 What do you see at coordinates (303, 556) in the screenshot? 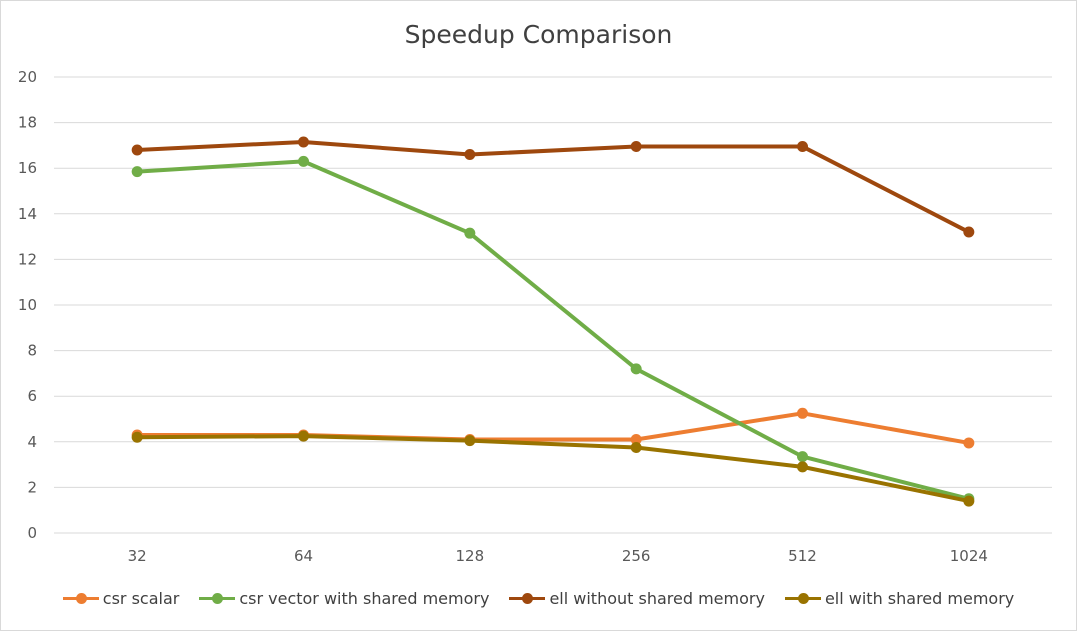
I see `x-tick-label: 64` at bounding box center [303, 556].